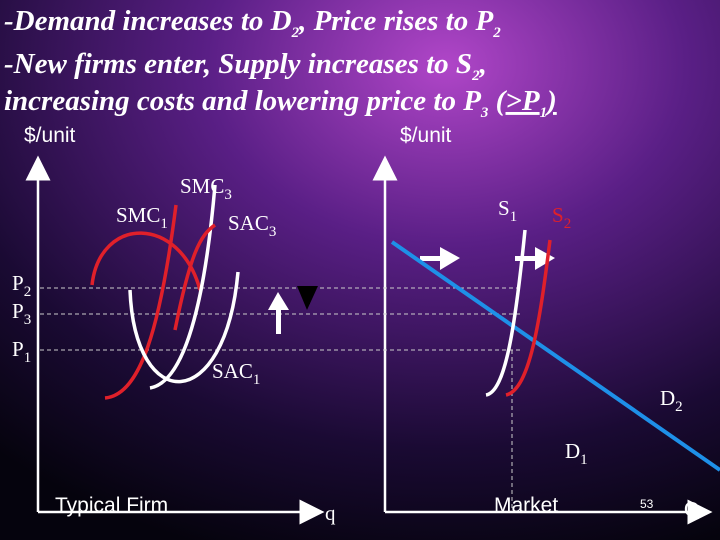 The height and width of the screenshot is (540, 720). I want to click on firm-curves, so click(165, 292).